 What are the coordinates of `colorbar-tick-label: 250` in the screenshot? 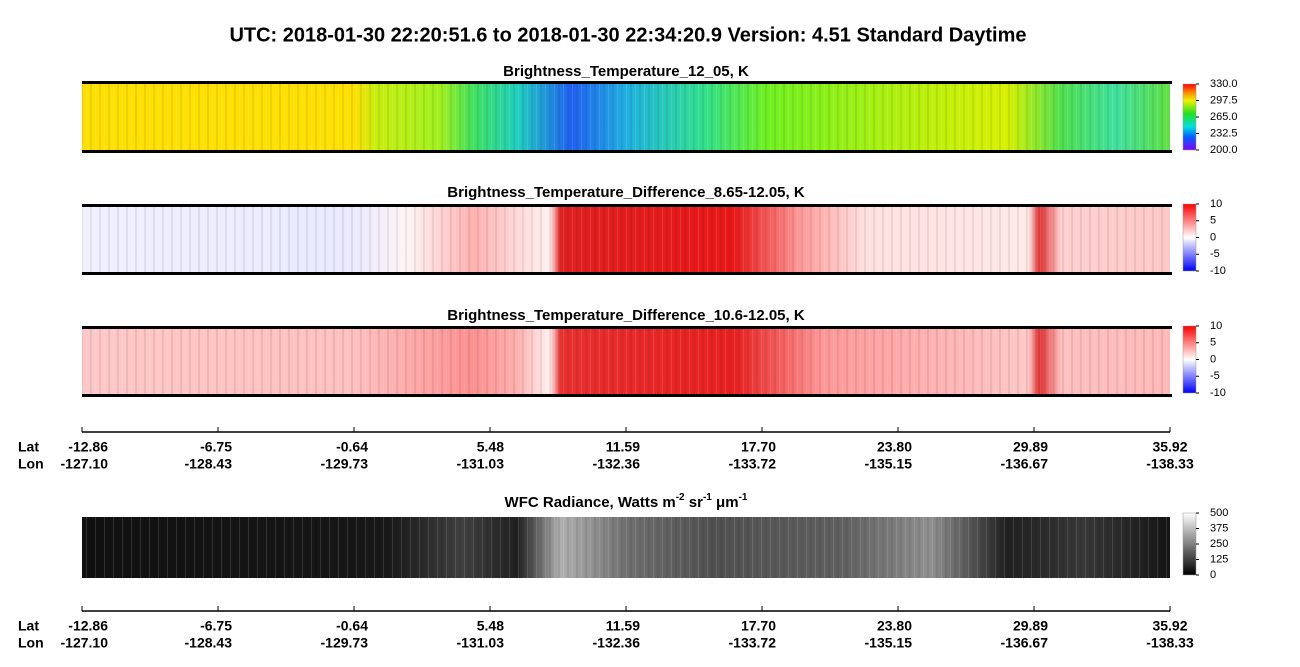 It's located at (1219, 544).